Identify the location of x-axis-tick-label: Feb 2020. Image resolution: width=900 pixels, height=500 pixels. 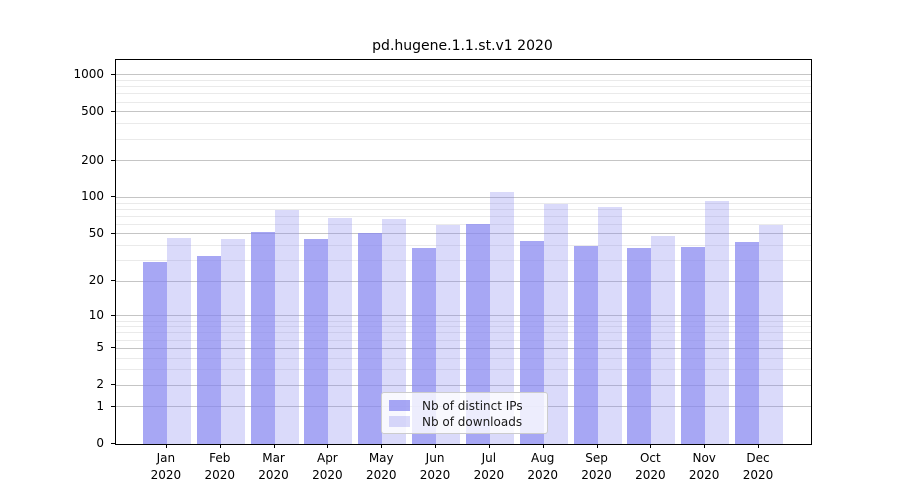
(219, 466).